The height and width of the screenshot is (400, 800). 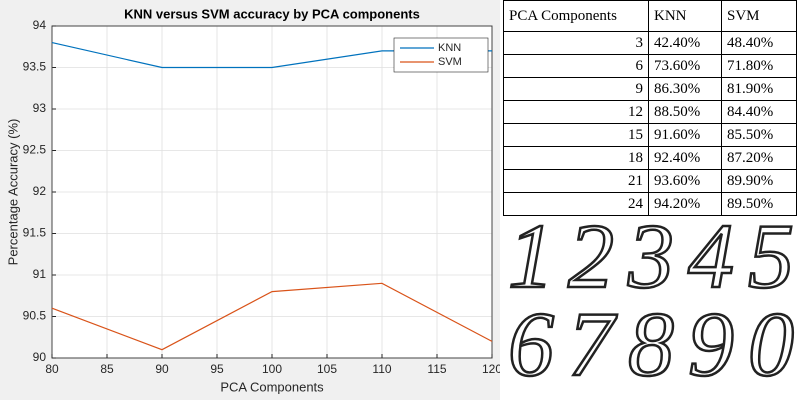 What do you see at coordinates (40, 25) in the screenshot?
I see `y-tick-label: 94` at bounding box center [40, 25].